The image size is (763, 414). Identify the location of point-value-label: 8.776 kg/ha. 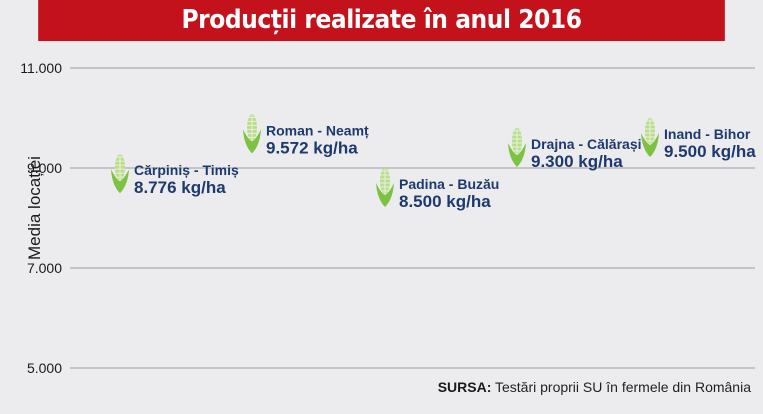
(180, 187).